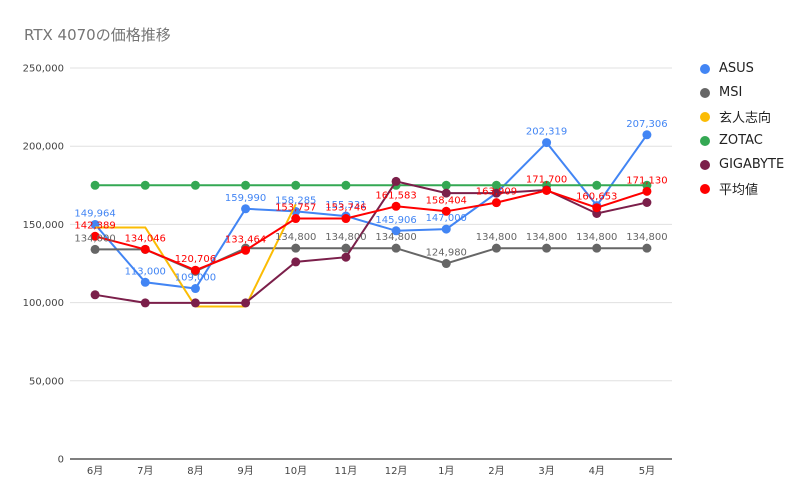 Image resolution: width=812 pixels, height=502 pixels. What do you see at coordinates (145, 238) in the screenshot?
I see `data-label: 134,046` at bounding box center [145, 238].